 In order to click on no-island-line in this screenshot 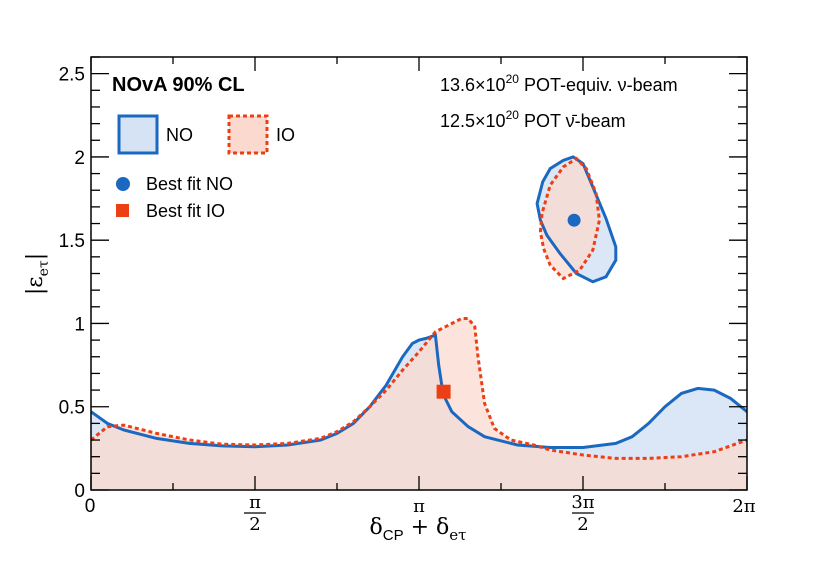, I will do `click(576, 219)`.